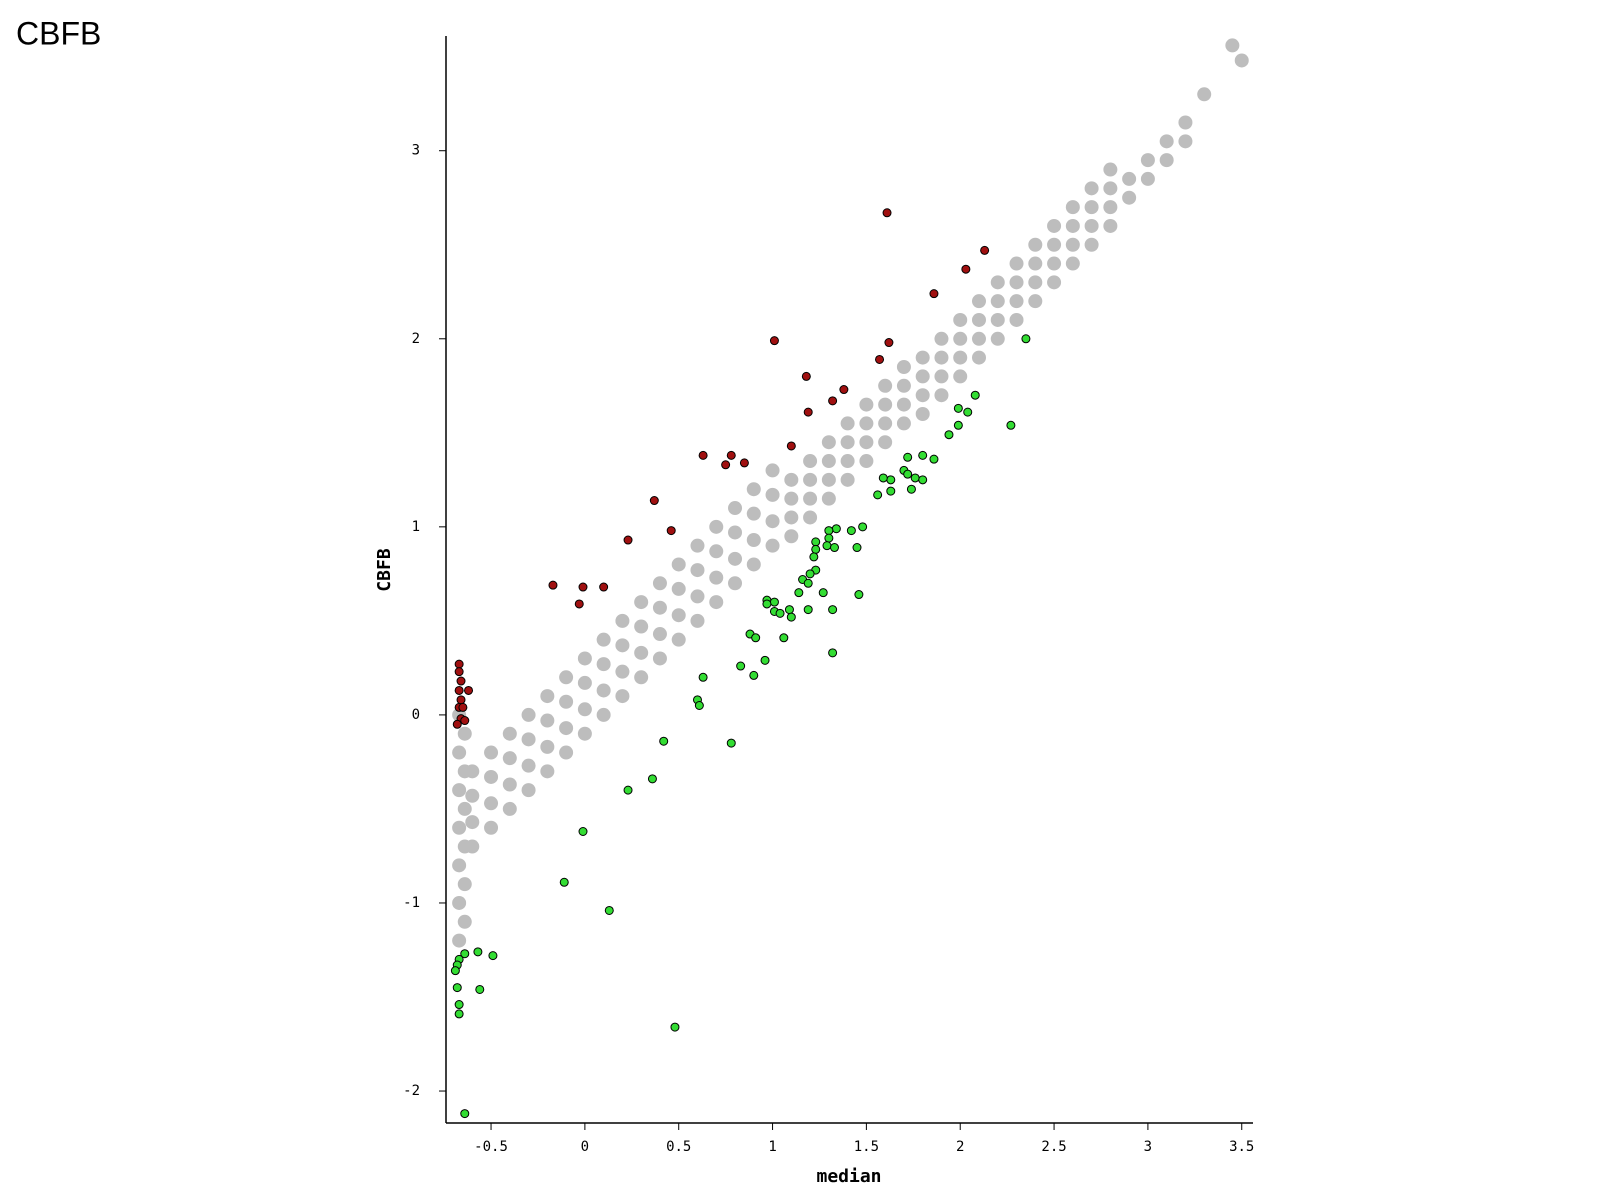 The width and height of the screenshot is (1600, 1200). What do you see at coordinates (585, 1147) in the screenshot?
I see `x-tick-label: 0` at bounding box center [585, 1147].